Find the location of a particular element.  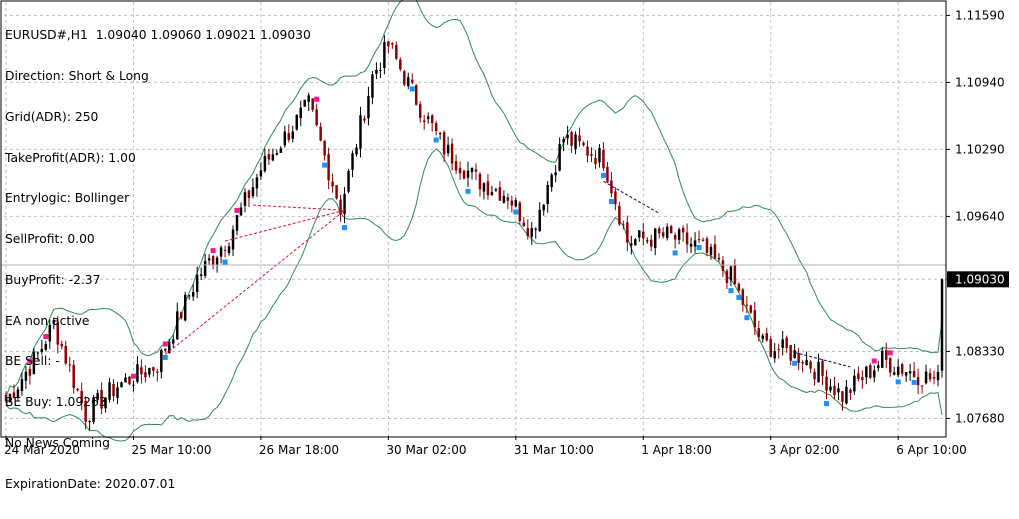

sell-marker is located at coordinates (30, 361).